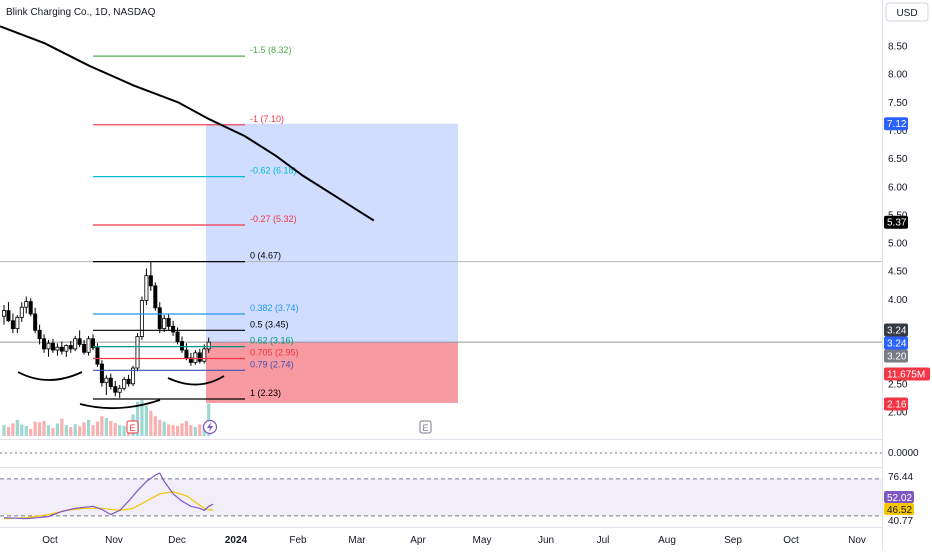  What do you see at coordinates (120, 404) in the screenshot?
I see `pattern-arc-bottom` at bounding box center [120, 404].